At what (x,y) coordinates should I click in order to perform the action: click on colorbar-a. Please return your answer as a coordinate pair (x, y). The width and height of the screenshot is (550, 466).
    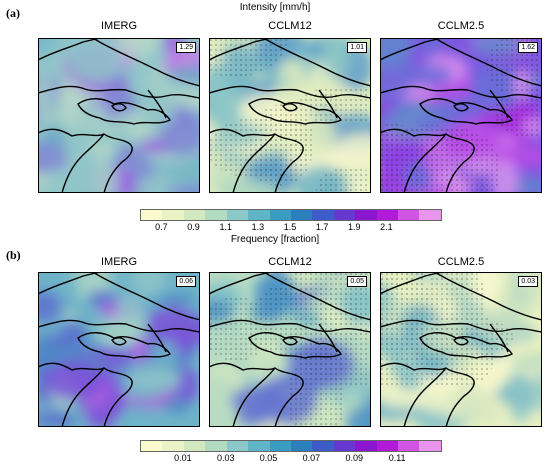
    Looking at the image, I should click on (291, 215).